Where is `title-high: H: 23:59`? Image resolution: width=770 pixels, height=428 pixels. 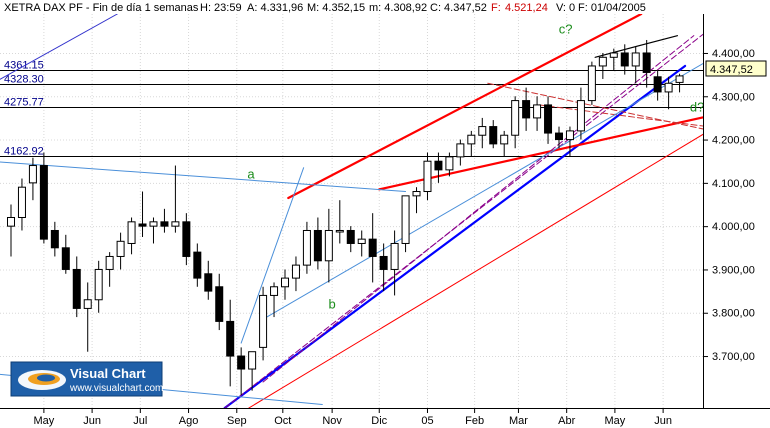 title-high: H: 23:59 is located at coordinates (221, 8).